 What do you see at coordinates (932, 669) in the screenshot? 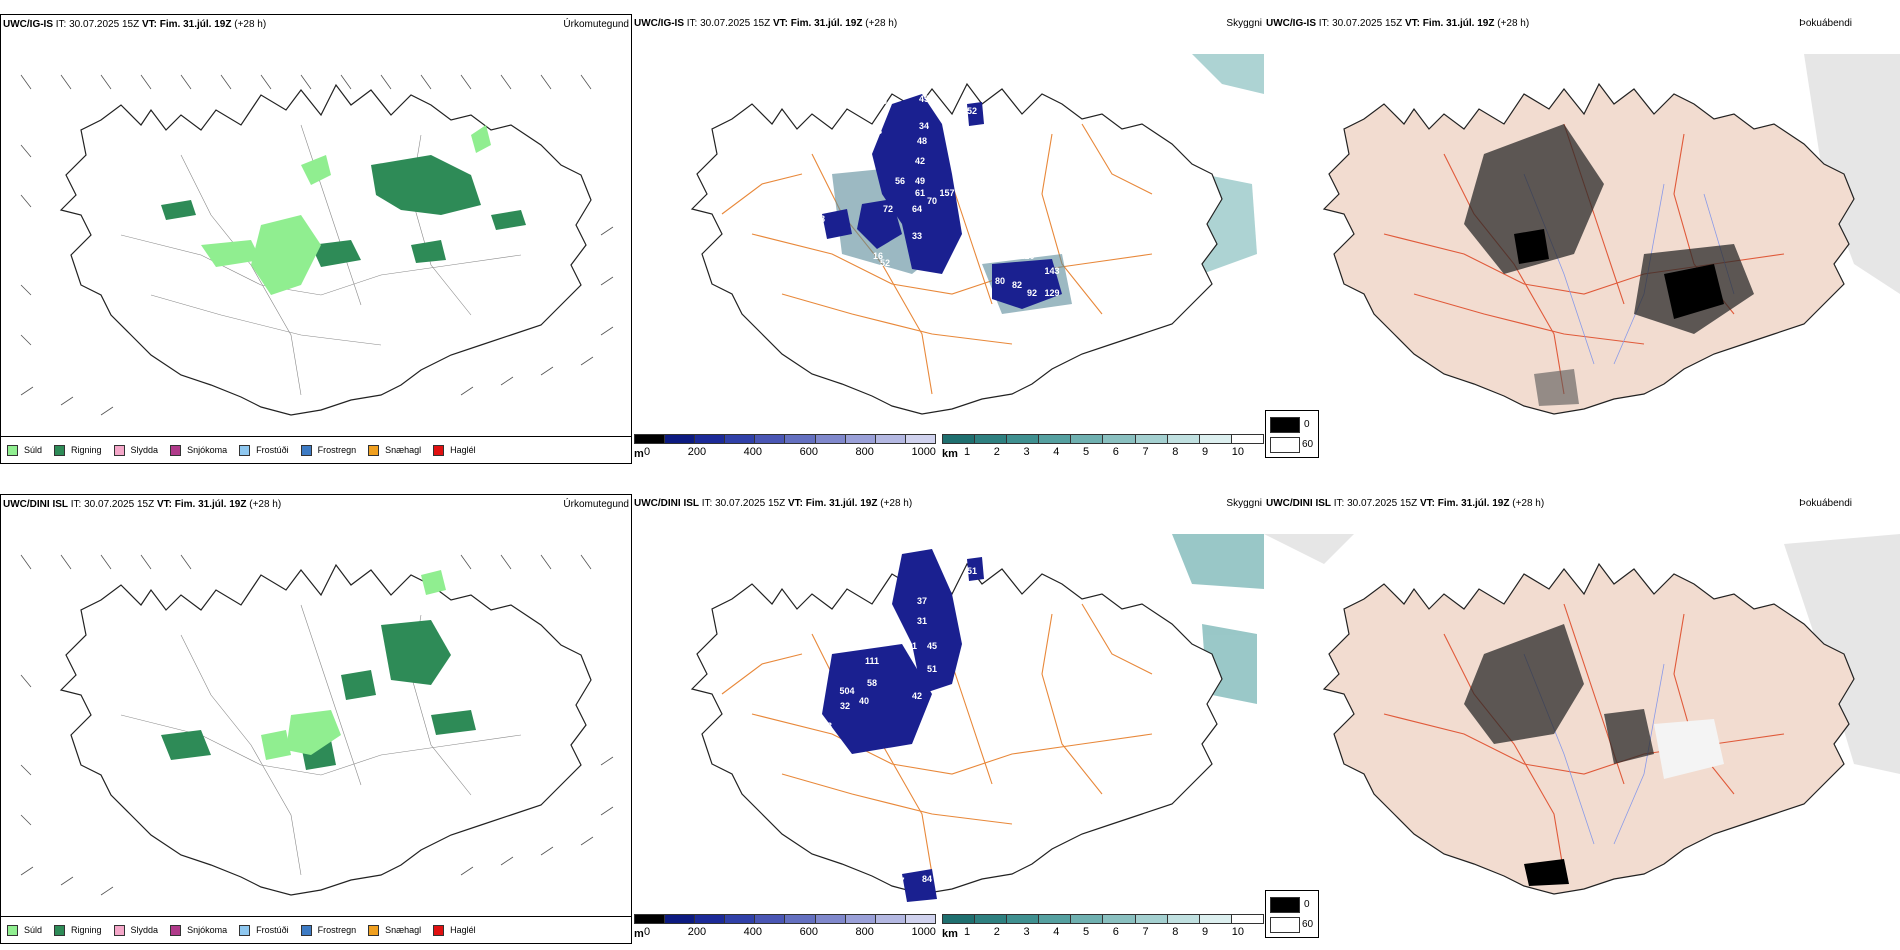
I see `cloud-height-label: 51` at bounding box center [932, 669].